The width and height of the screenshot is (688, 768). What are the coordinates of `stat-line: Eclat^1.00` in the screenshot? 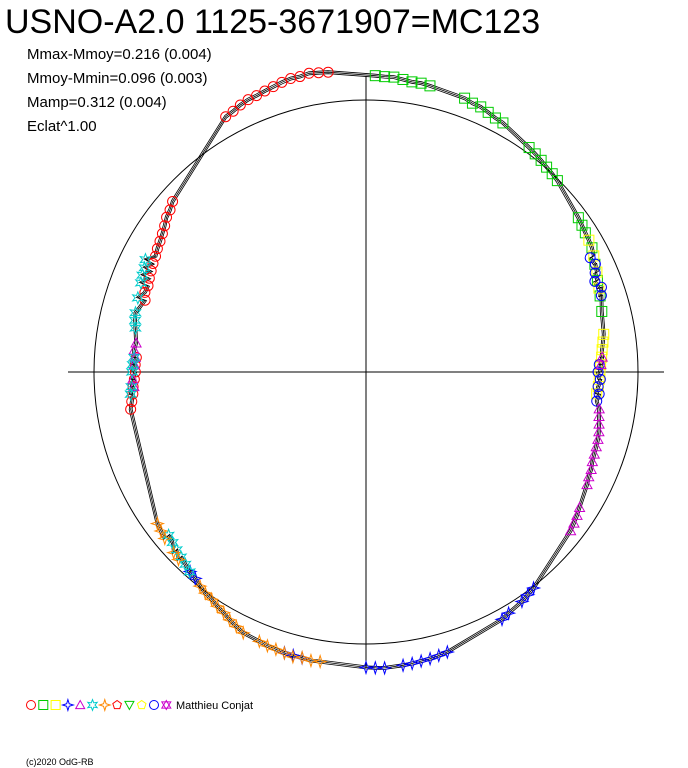 It's located at (62, 126).